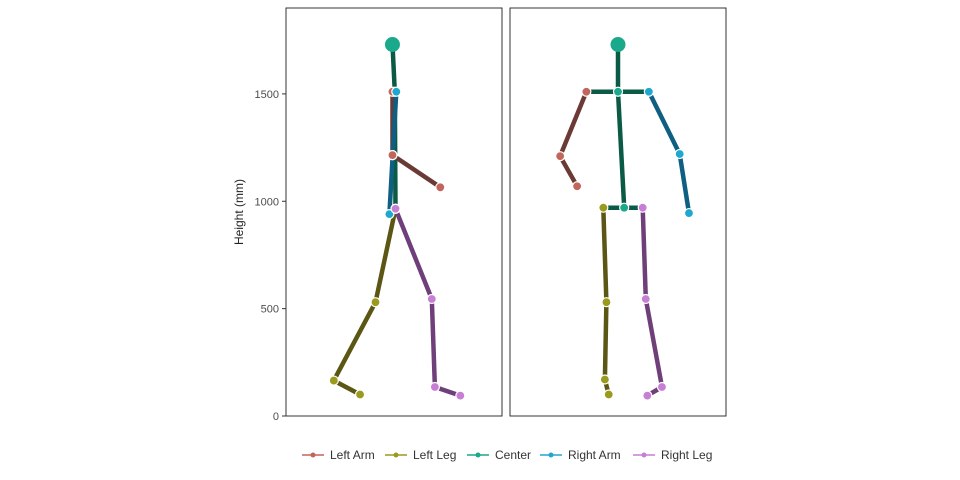  I want to click on legend-label: Center, so click(513, 455).